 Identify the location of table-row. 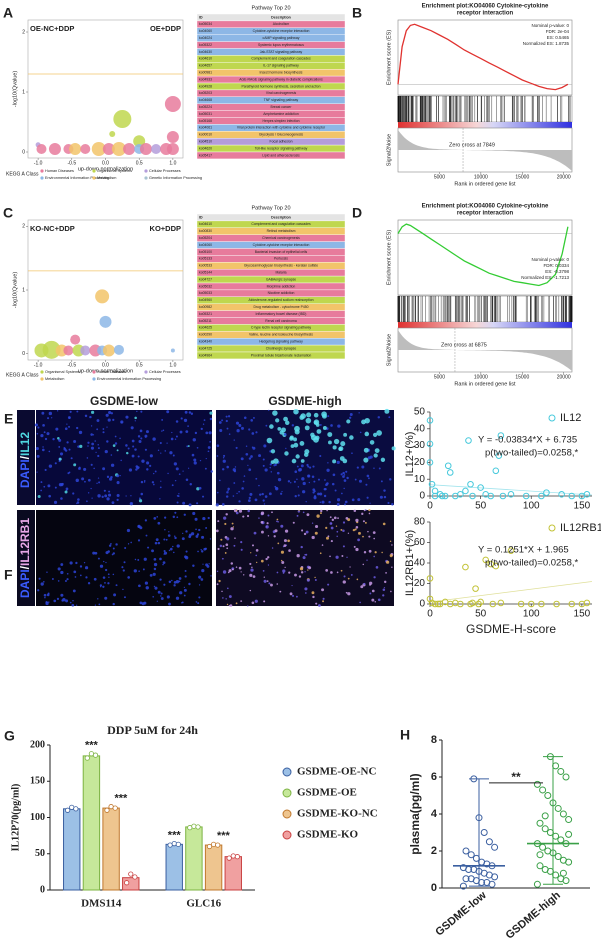
(271, 273).